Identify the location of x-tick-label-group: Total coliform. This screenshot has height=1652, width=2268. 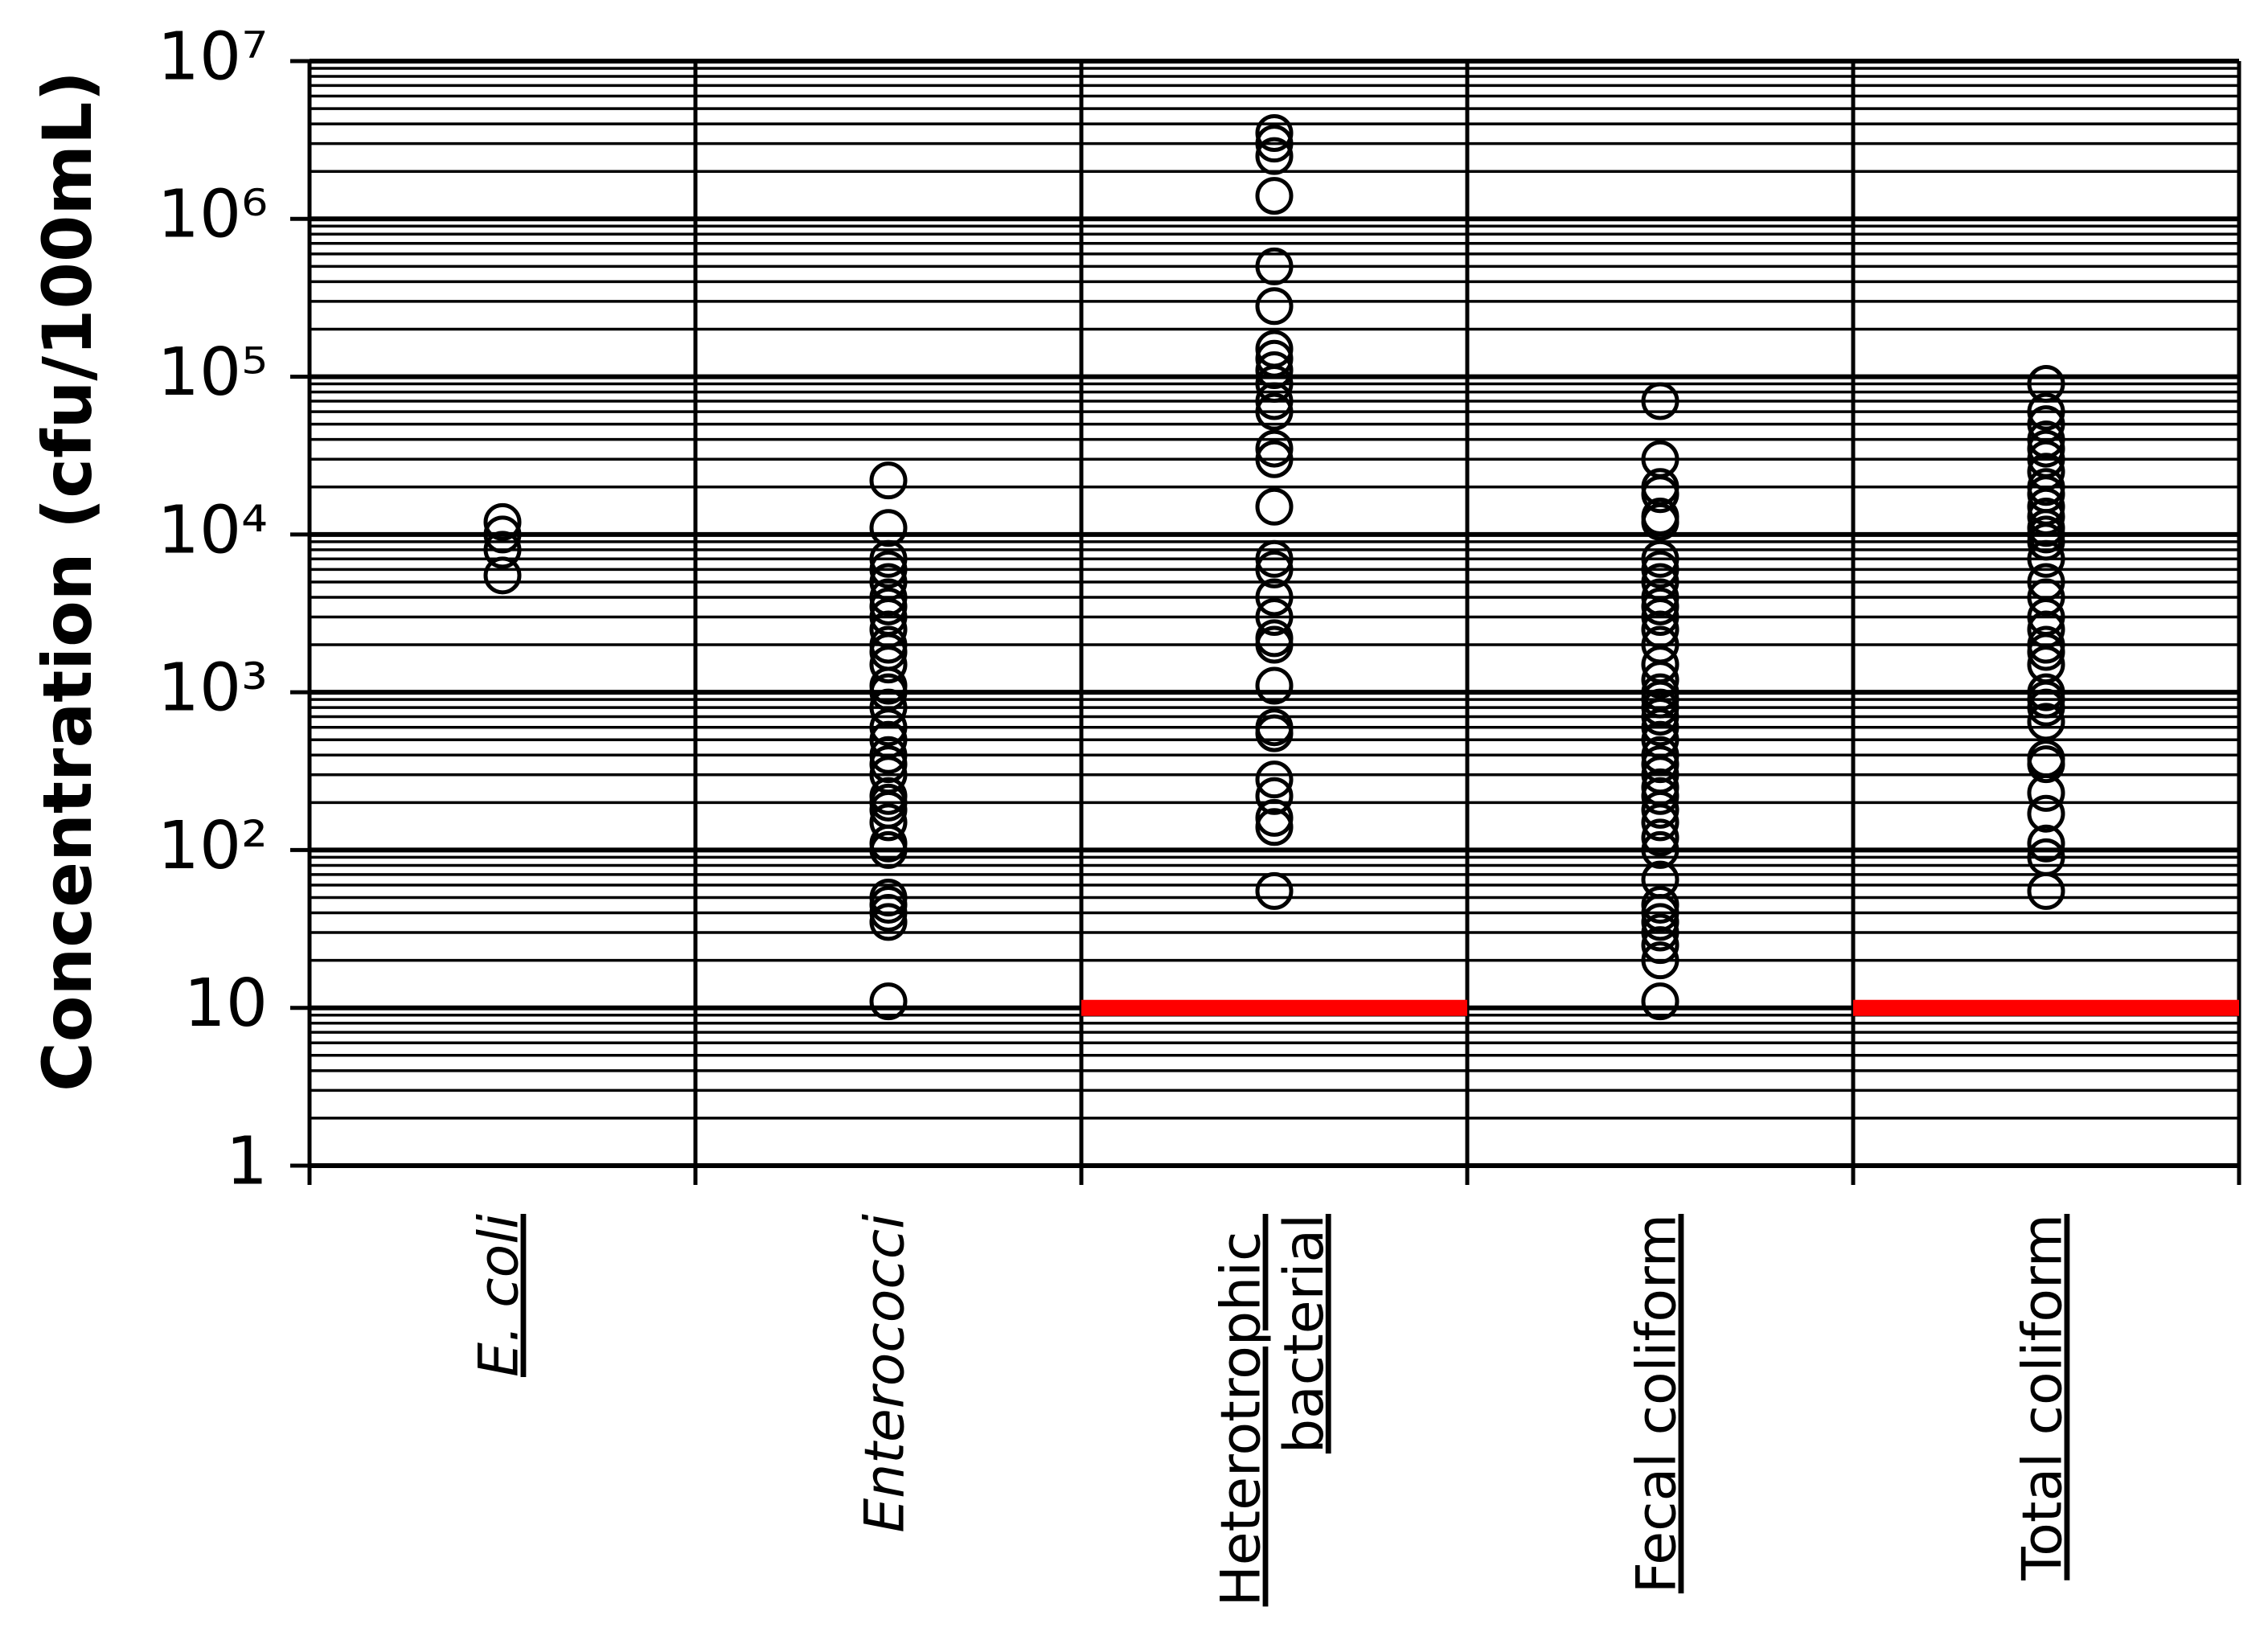
(2043, 1397).